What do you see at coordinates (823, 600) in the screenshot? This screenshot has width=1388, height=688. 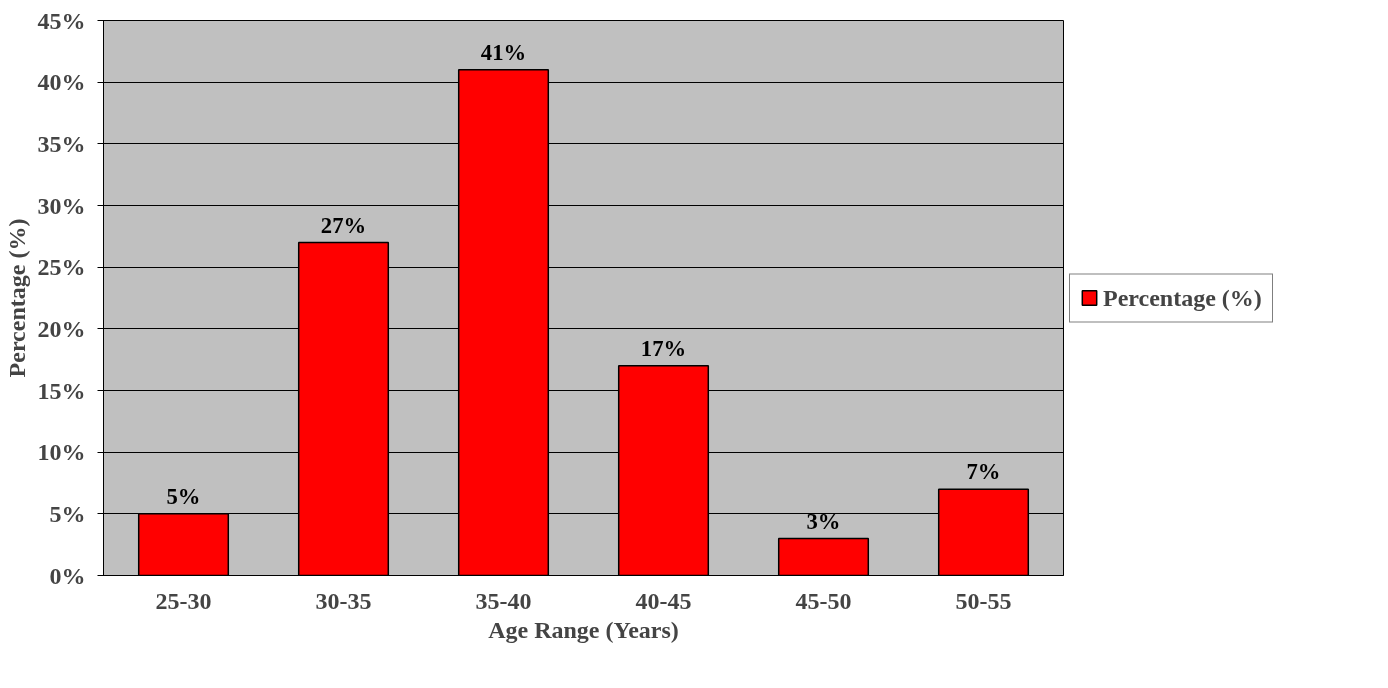 I see `x-tick-label: 45-50` at bounding box center [823, 600].